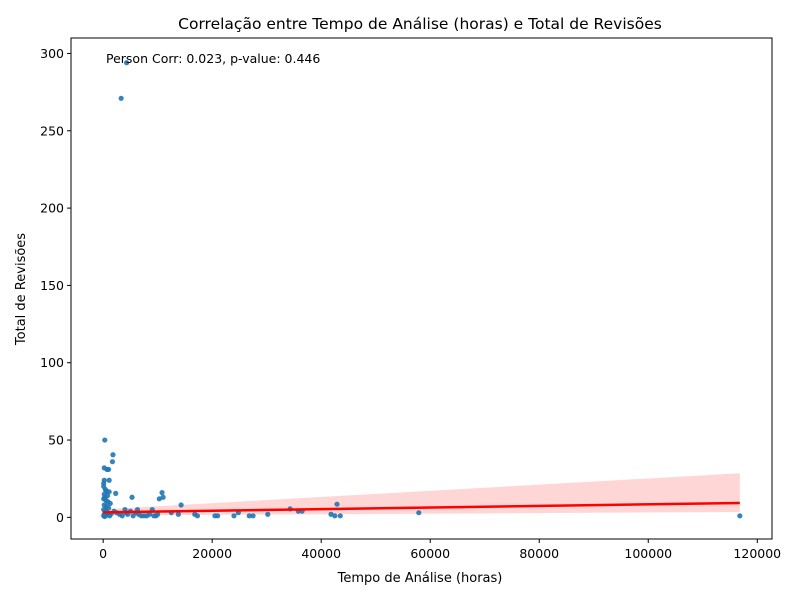  What do you see at coordinates (52, 53) in the screenshot?
I see `y-tick-label: 300` at bounding box center [52, 53].